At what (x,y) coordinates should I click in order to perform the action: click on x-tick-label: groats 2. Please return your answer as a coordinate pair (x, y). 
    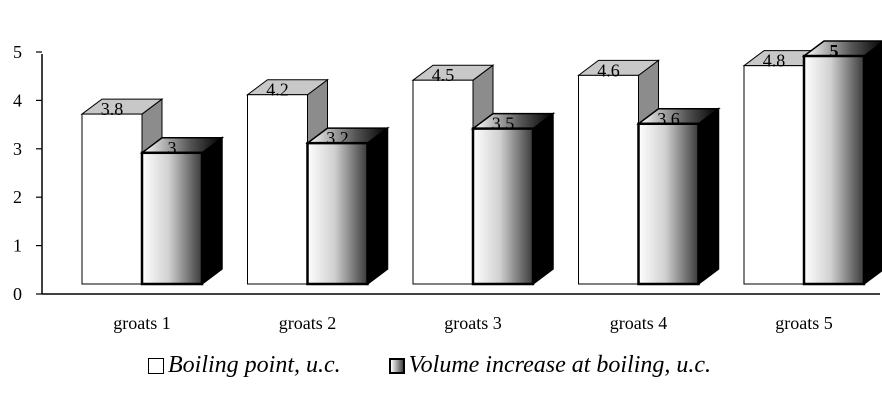
    Looking at the image, I should click on (308, 323).